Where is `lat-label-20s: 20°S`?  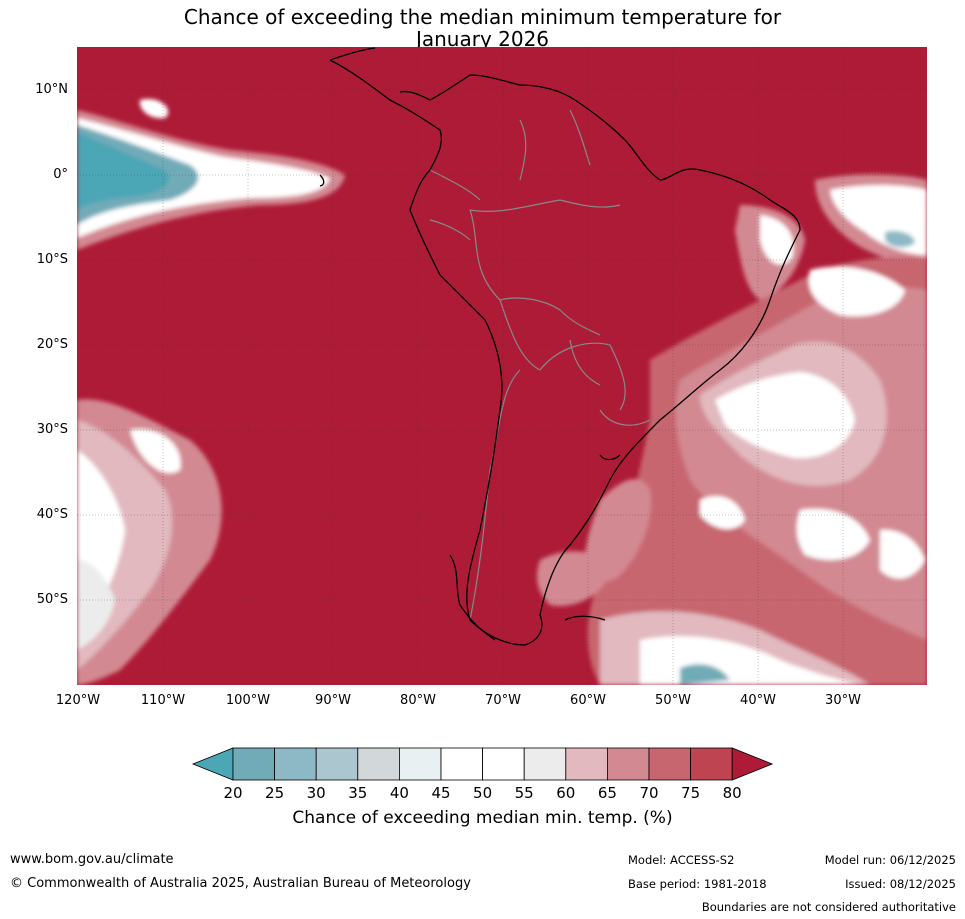 lat-label-20s: 20°S is located at coordinates (52, 344).